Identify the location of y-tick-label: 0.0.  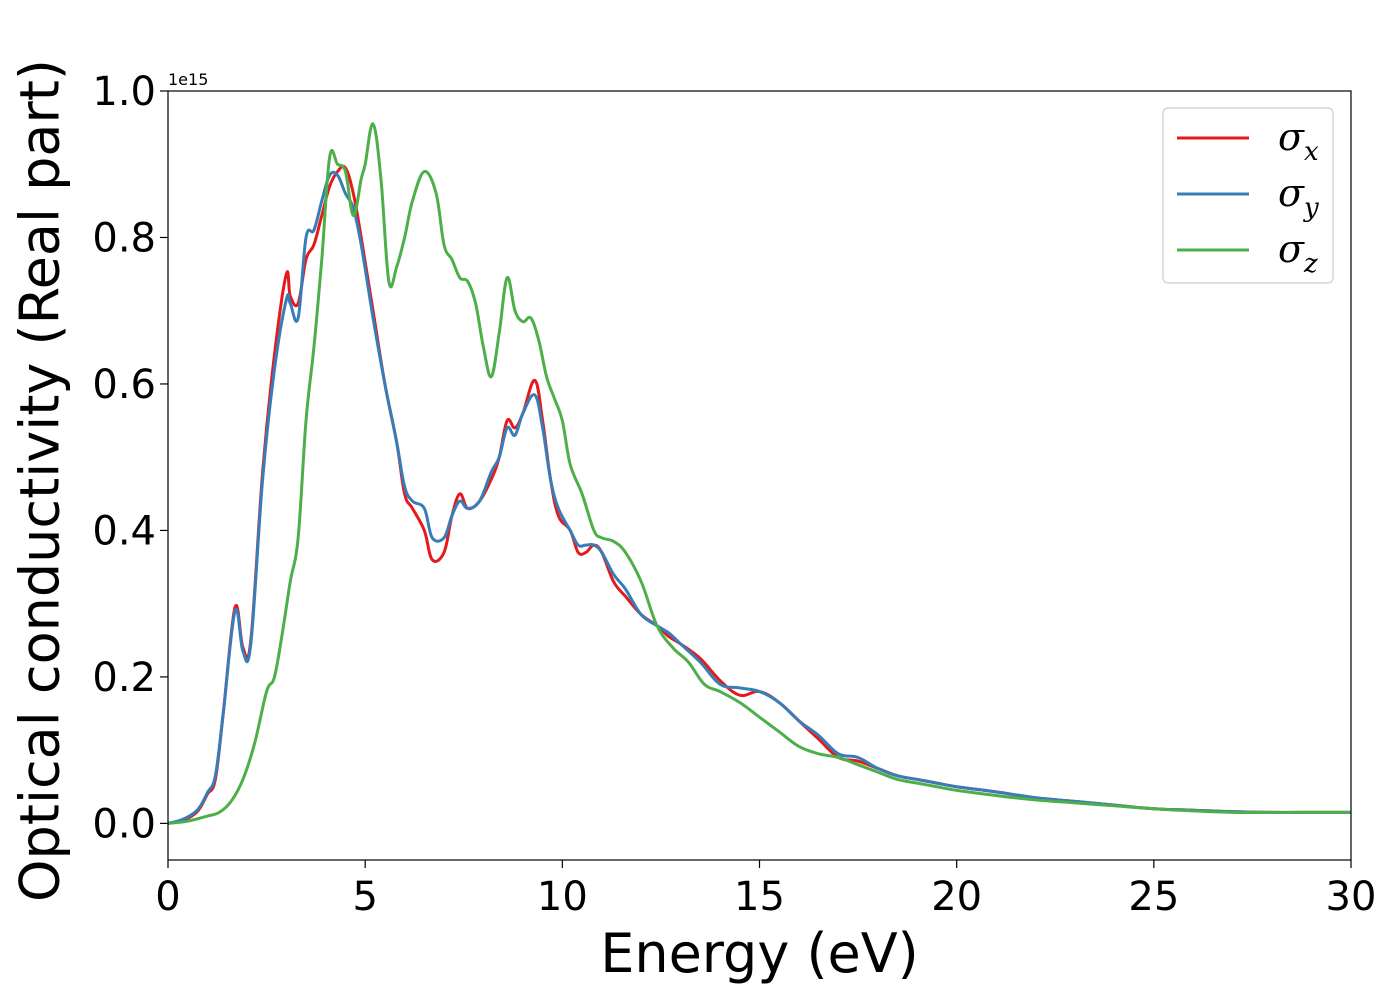
(124, 824).